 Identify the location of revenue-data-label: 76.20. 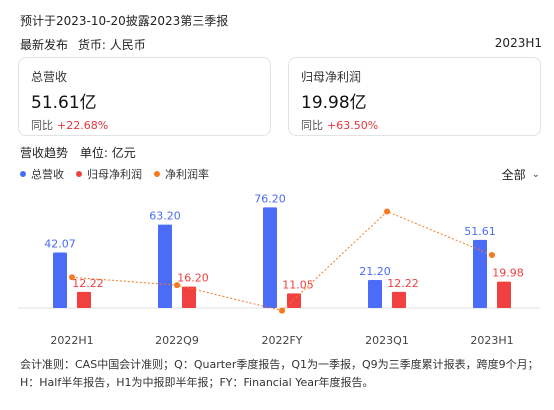
(270, 198).